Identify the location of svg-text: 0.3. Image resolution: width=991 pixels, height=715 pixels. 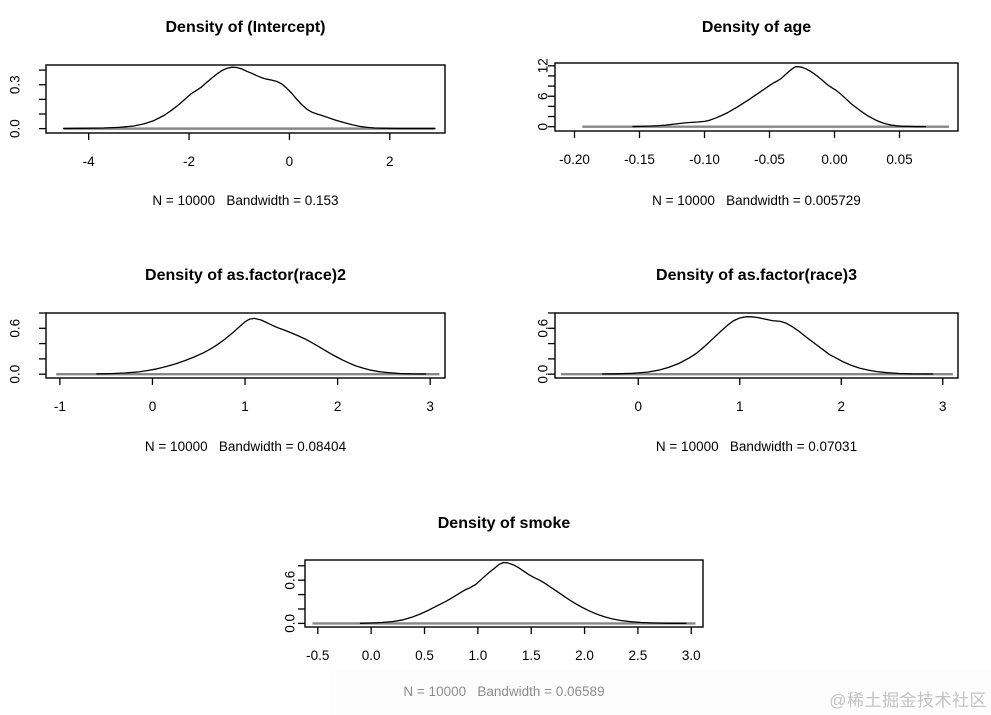
(15, 84).